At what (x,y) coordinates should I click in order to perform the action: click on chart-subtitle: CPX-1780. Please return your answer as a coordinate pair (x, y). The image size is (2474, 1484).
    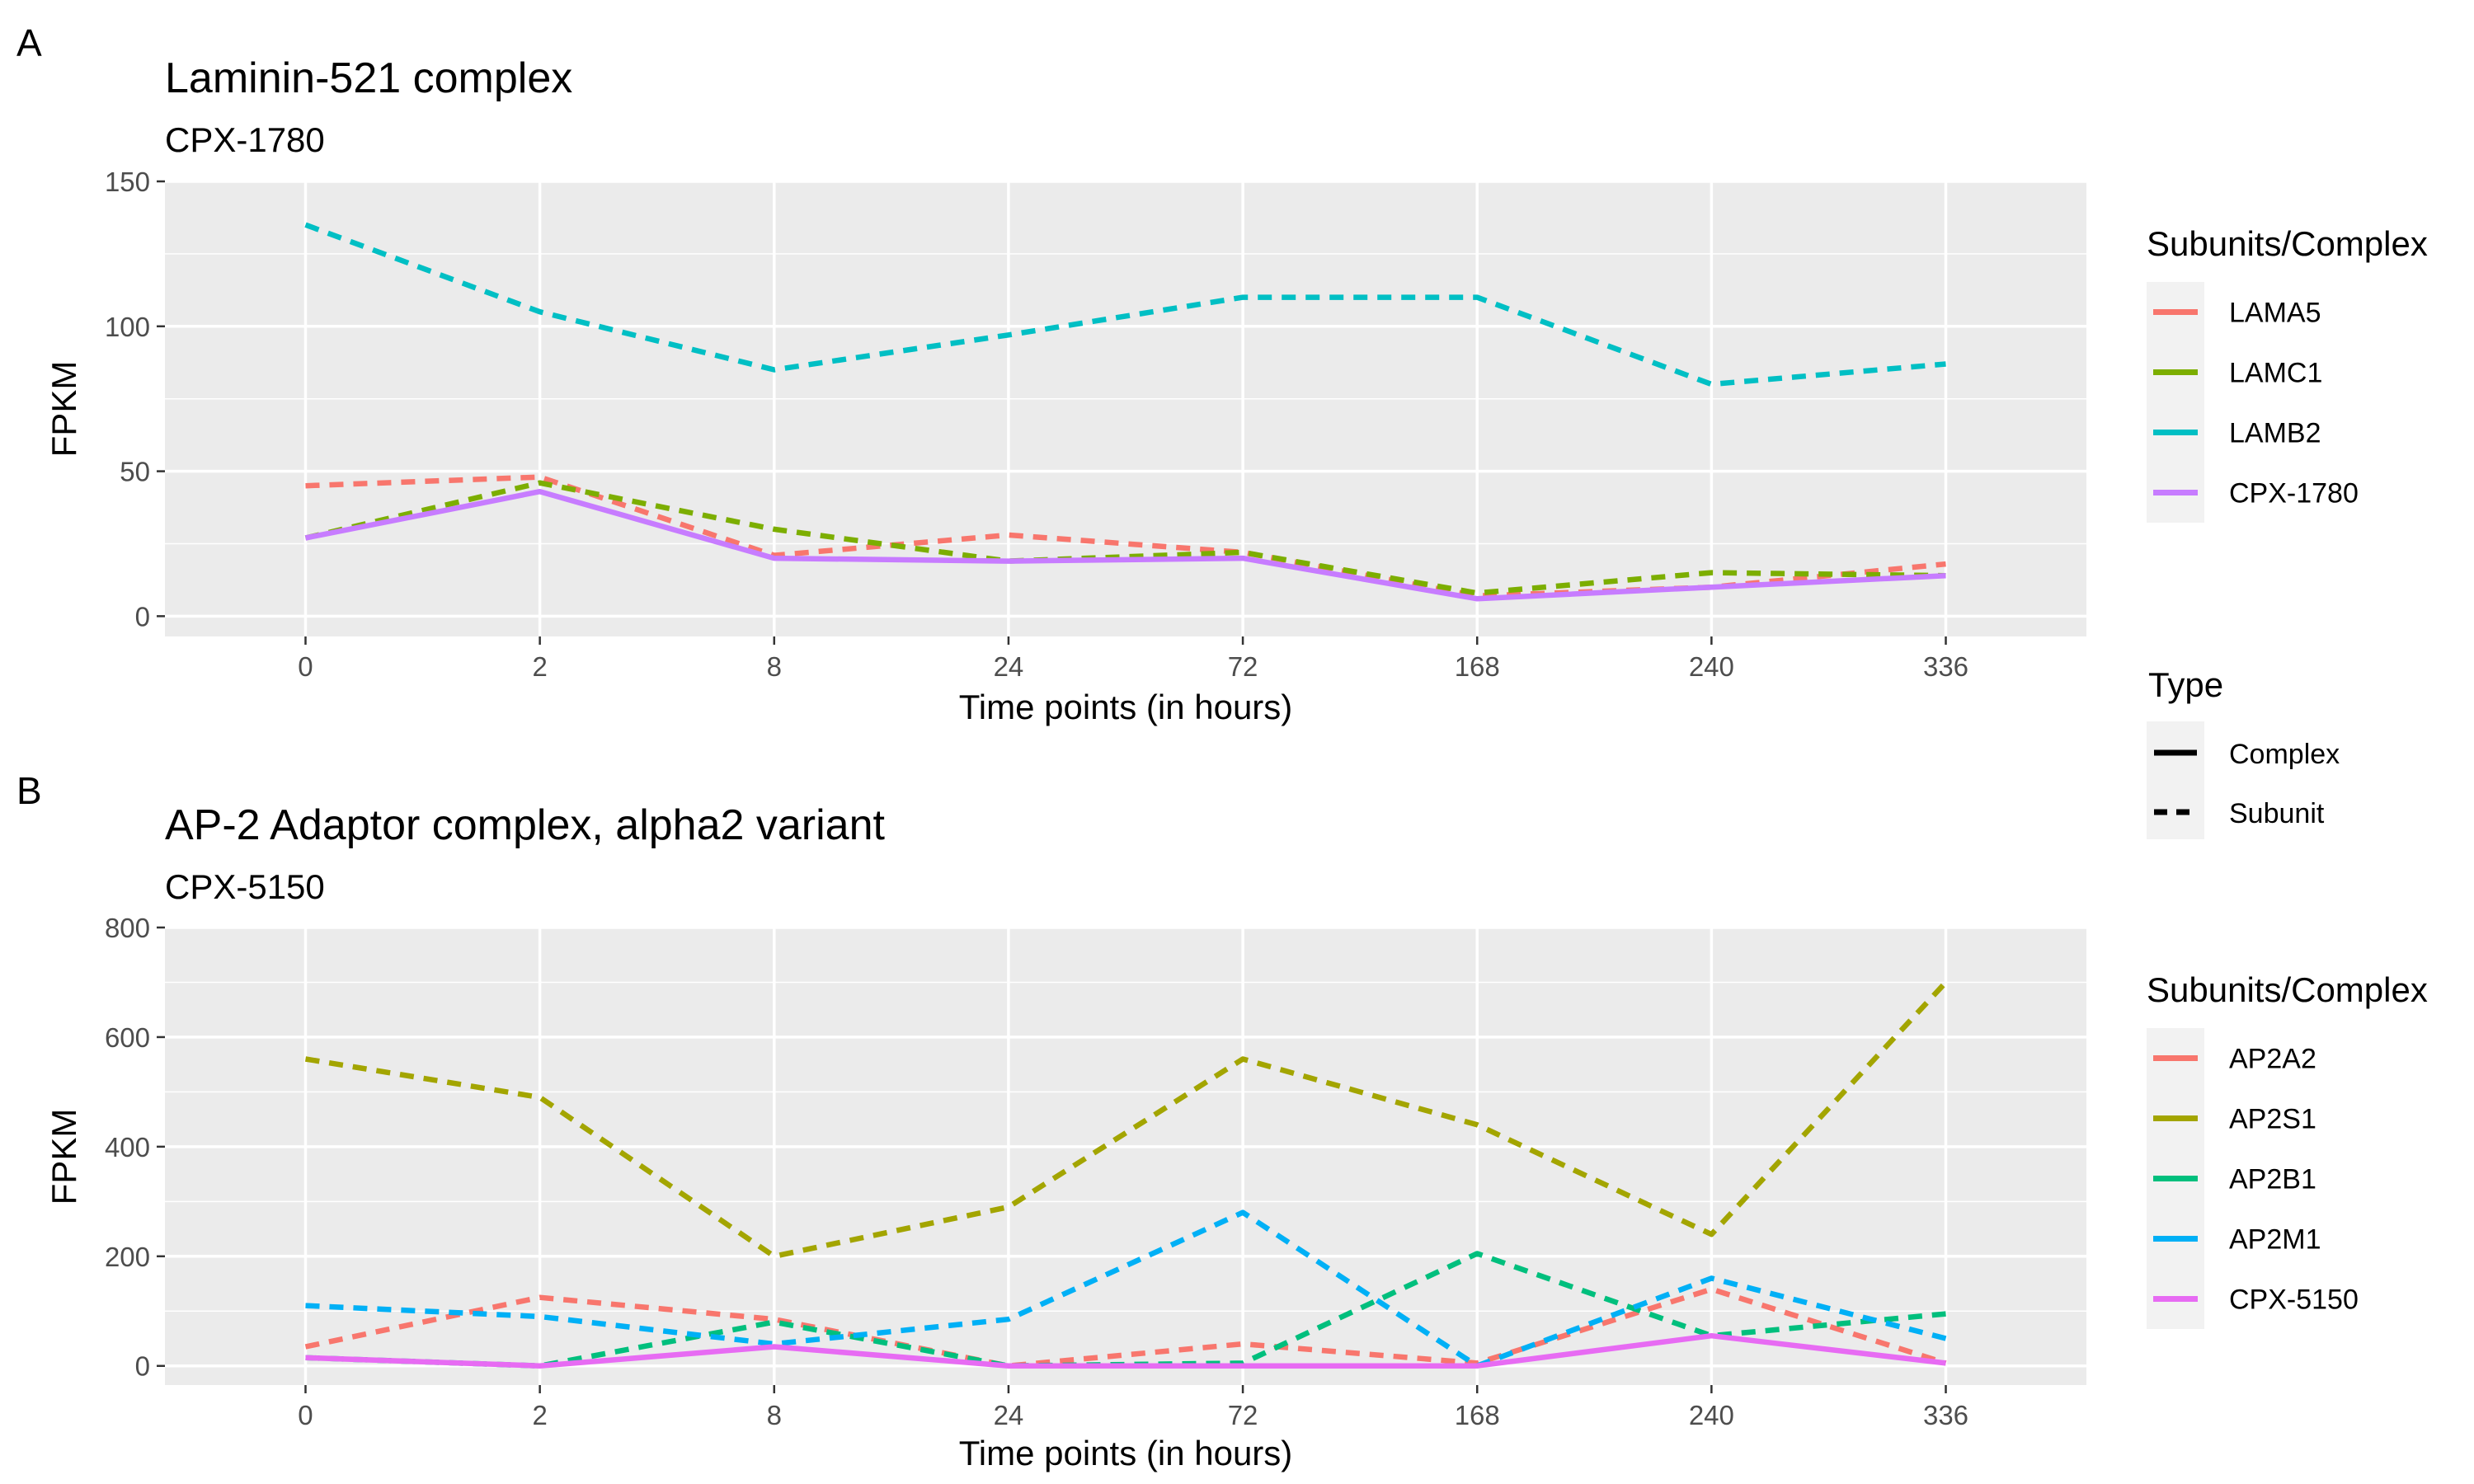
    Looking at the image, I should click on (245, 139).